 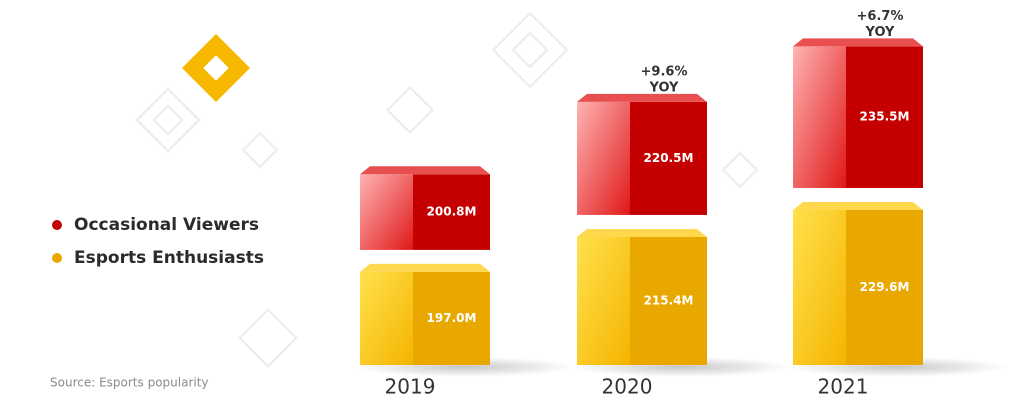 I want to click on logo-diamond, so click(x=216, y=68).